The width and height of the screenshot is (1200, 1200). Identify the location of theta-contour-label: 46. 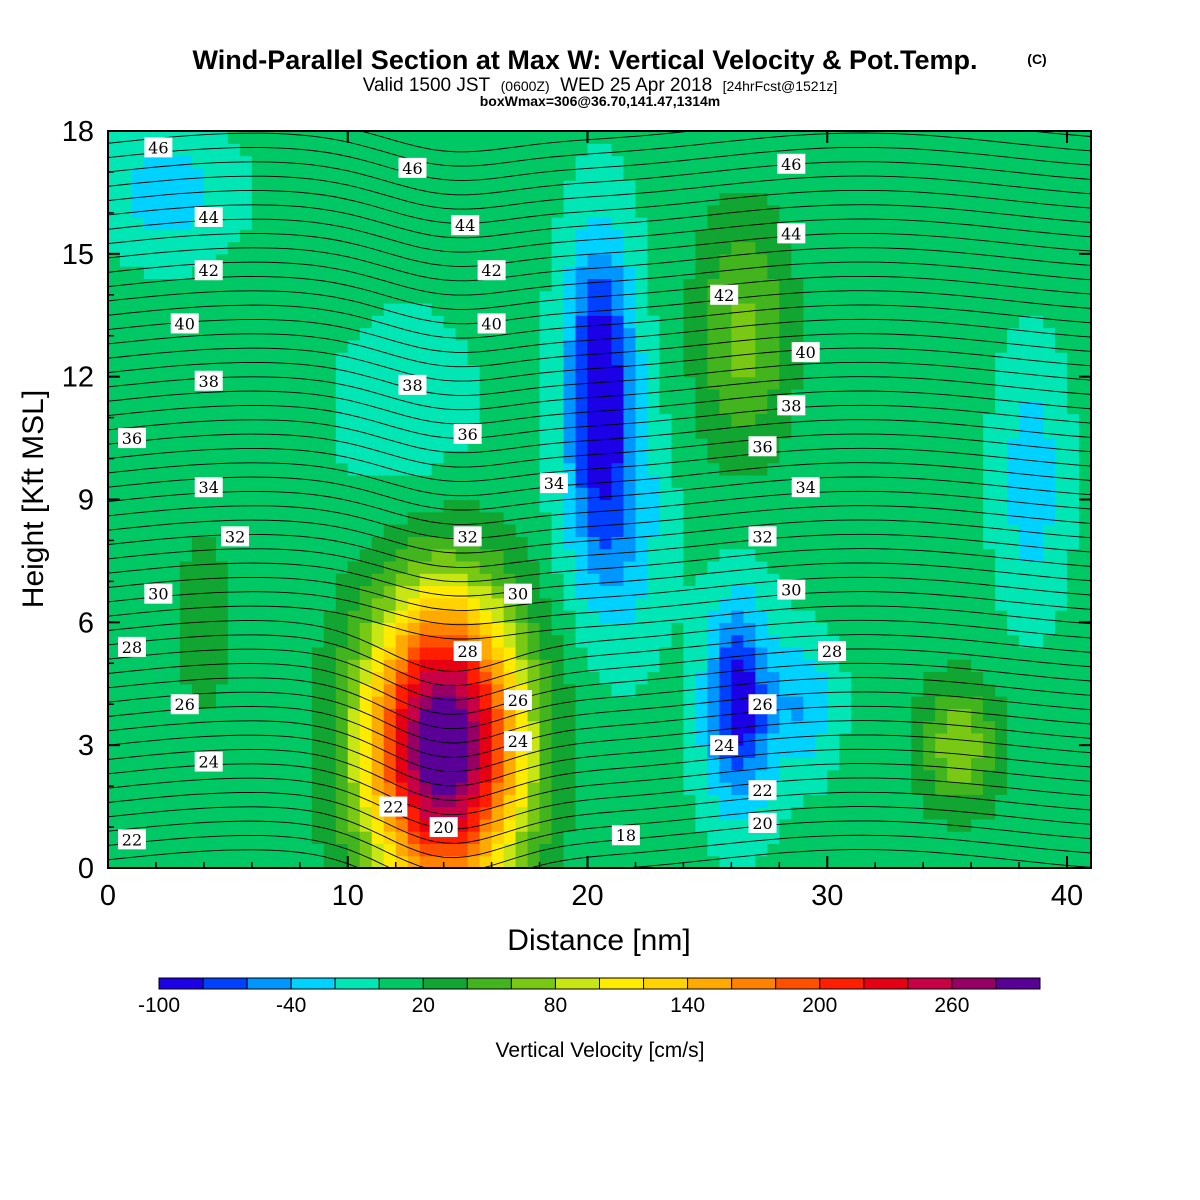
(158, 147).